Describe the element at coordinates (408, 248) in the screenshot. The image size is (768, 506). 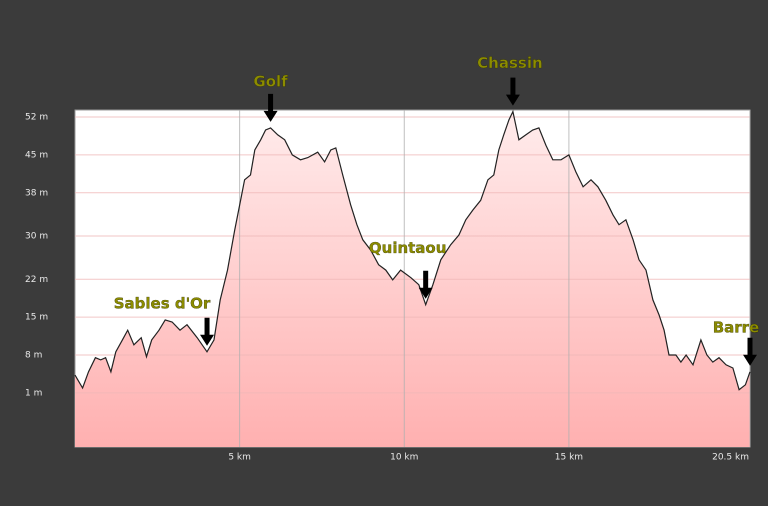
I see `annotation-label: Quintaou` at that location.